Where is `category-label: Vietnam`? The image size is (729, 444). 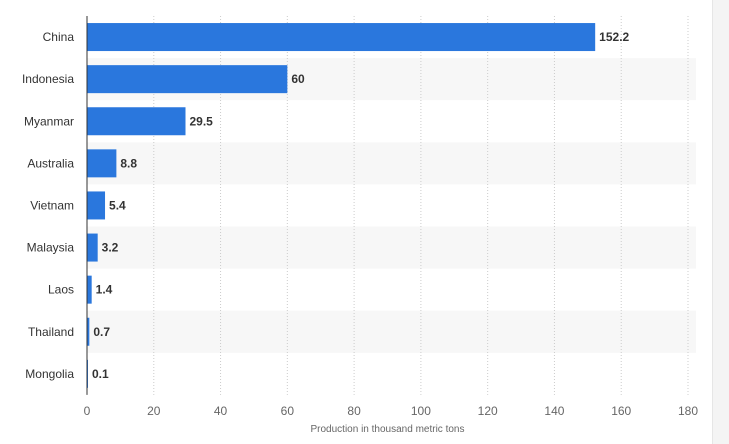
category-label: Vietnam is located at coordinates (52, 205).